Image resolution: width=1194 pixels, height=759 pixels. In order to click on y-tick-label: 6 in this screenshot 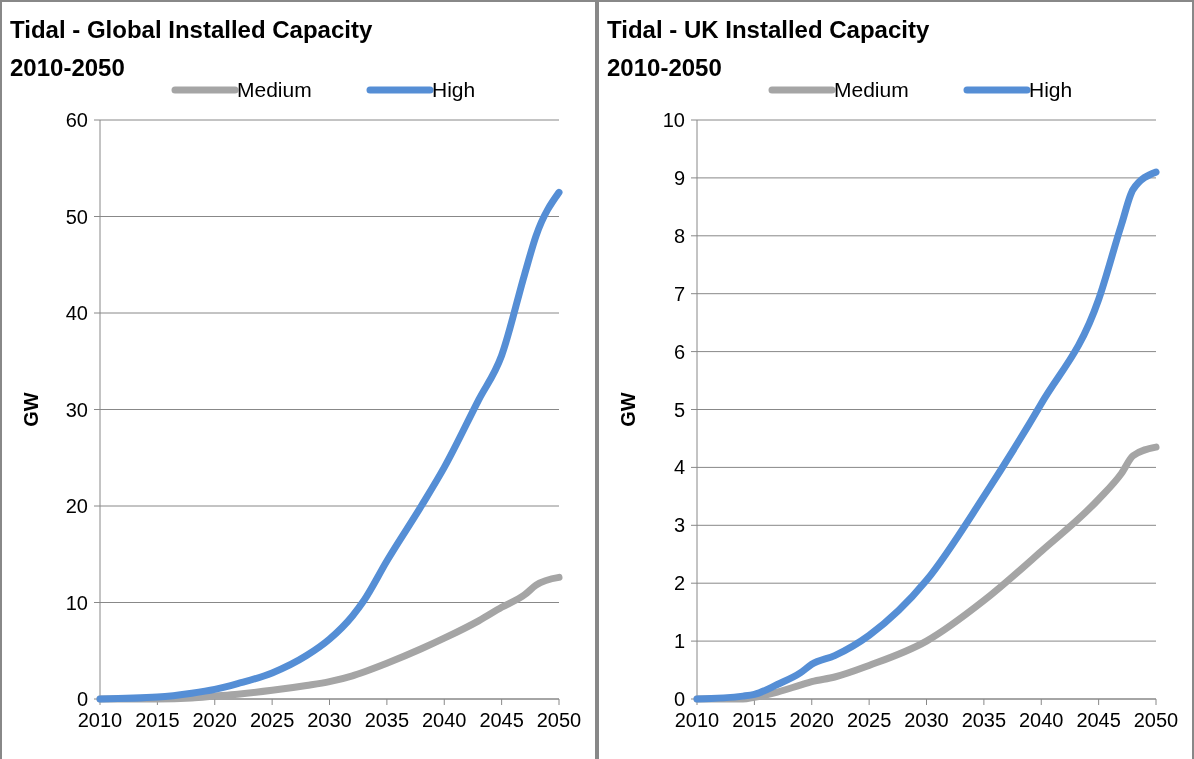, I will do `click(679, 351)`.